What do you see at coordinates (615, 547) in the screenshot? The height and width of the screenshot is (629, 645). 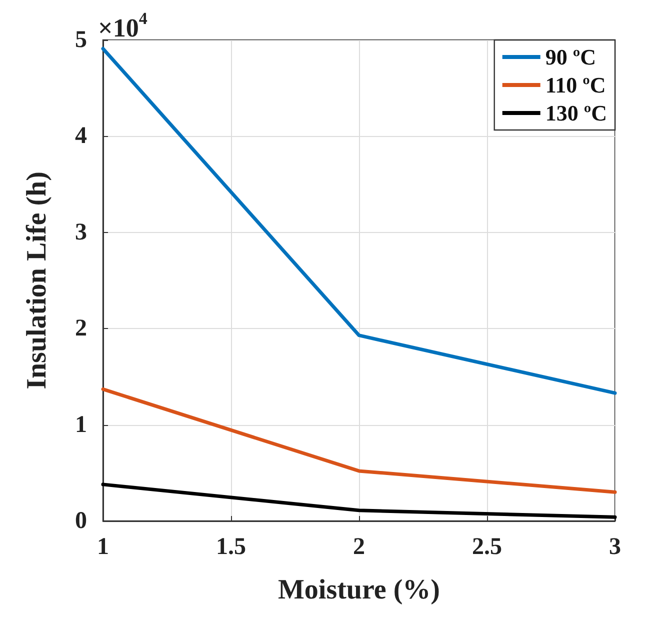 I see `x-tick-label: 3` at bounding box center [615, 547].